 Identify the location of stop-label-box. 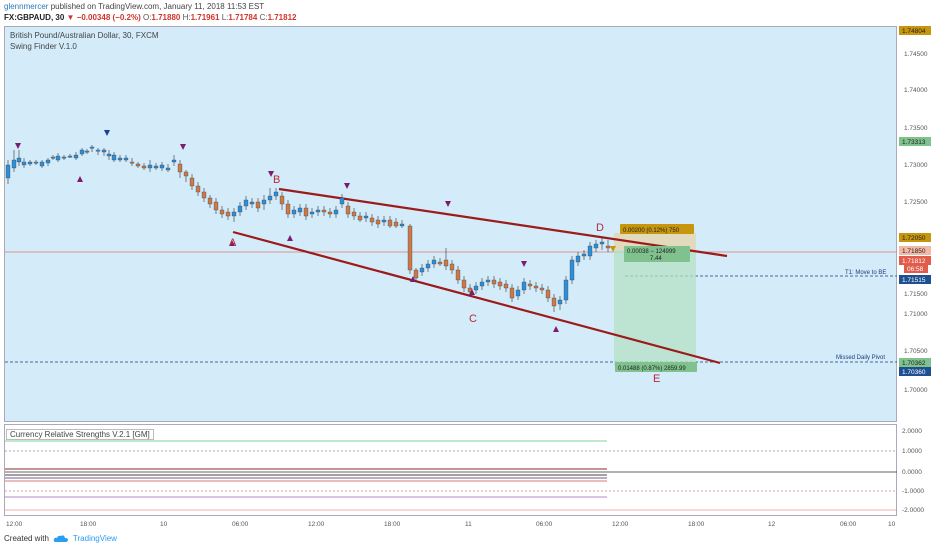
(656, 367).